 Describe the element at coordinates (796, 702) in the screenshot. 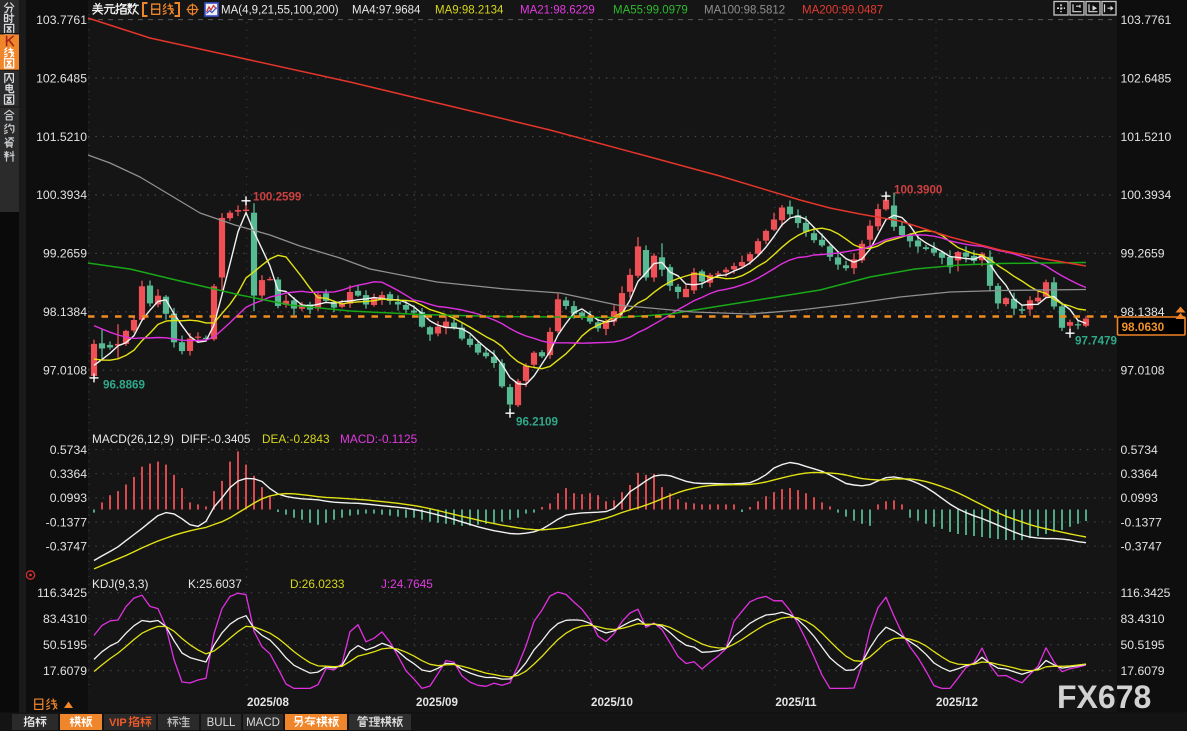

I see `svg-text: 2025/11` at that location.